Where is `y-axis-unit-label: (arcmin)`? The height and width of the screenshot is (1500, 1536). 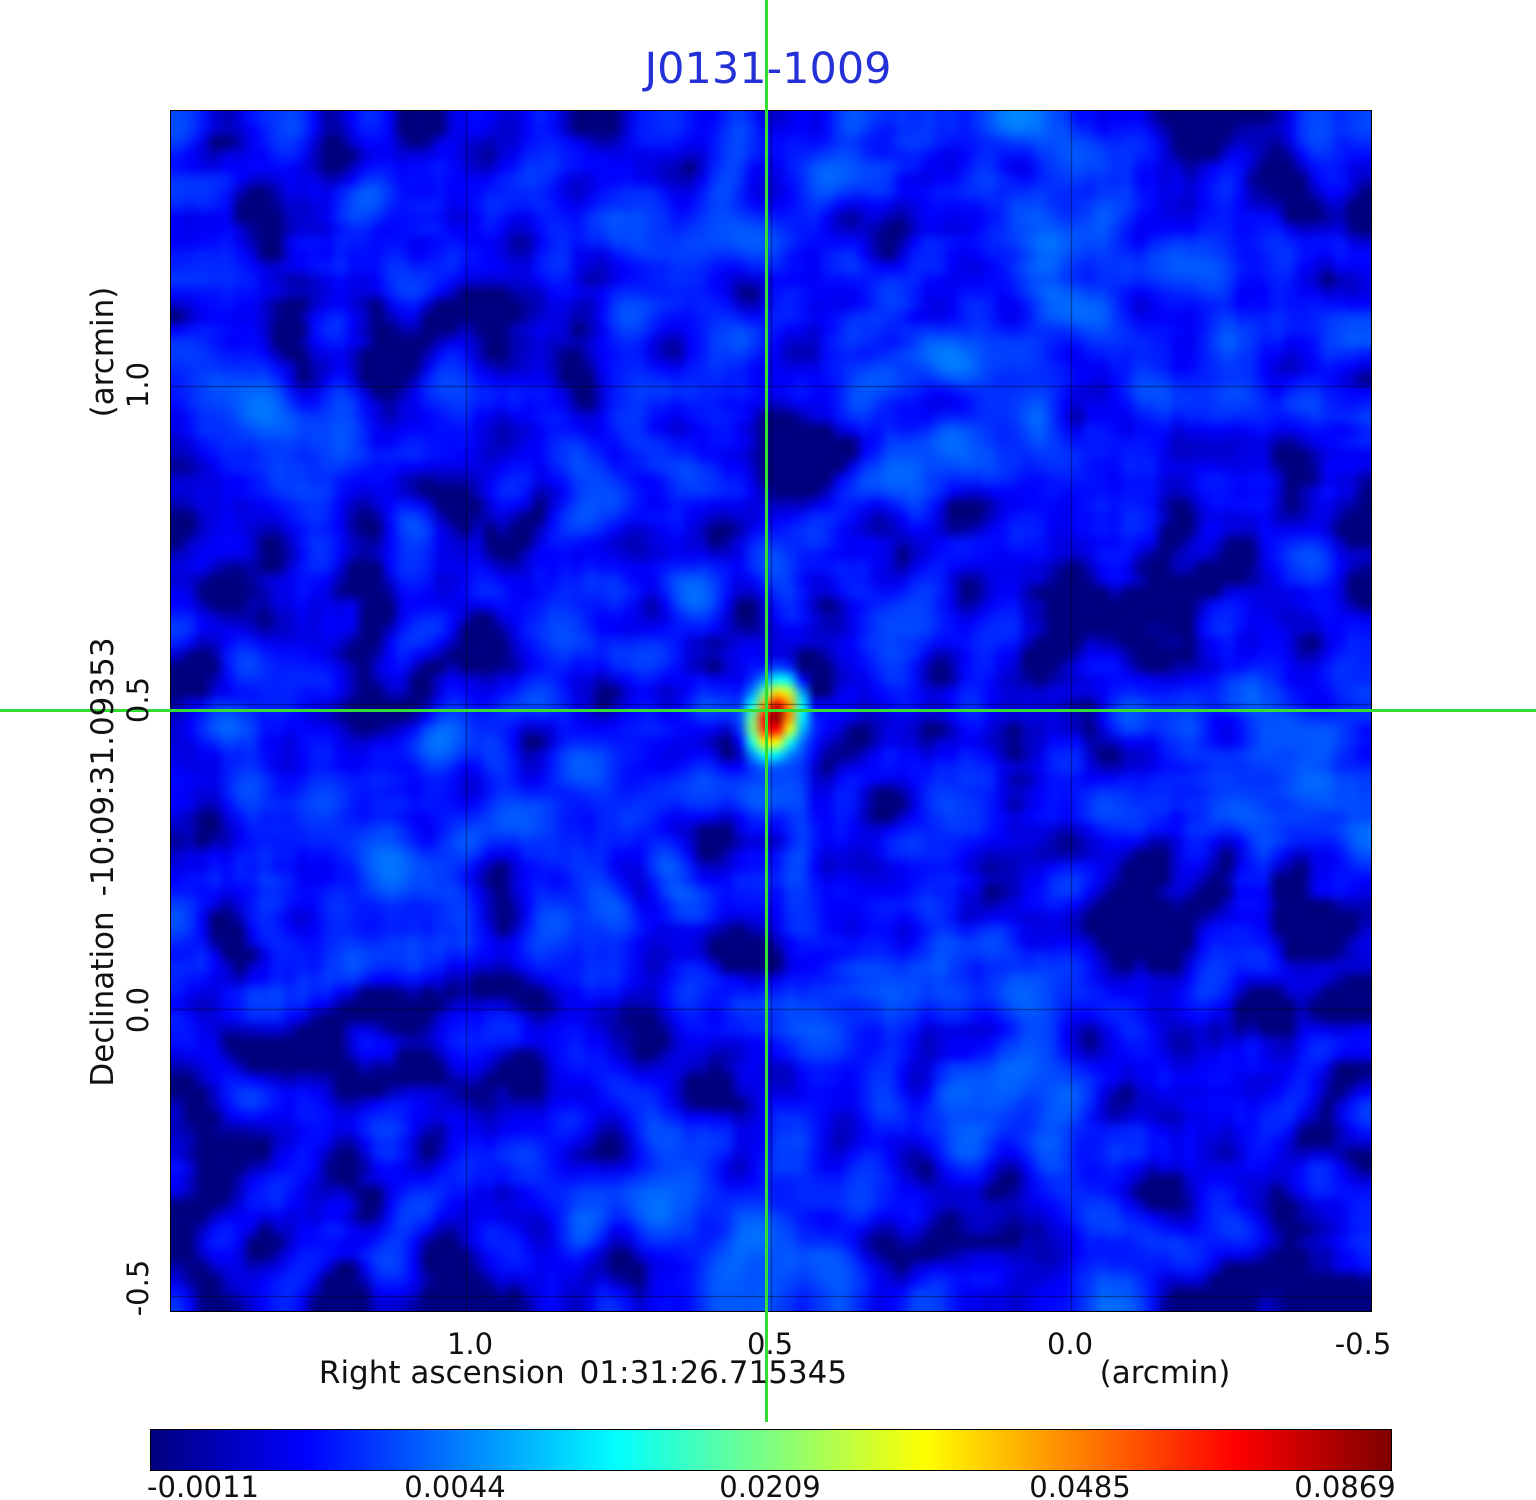 y-axis-unit-label: (arcmin) is located at coordinates (103, 352).